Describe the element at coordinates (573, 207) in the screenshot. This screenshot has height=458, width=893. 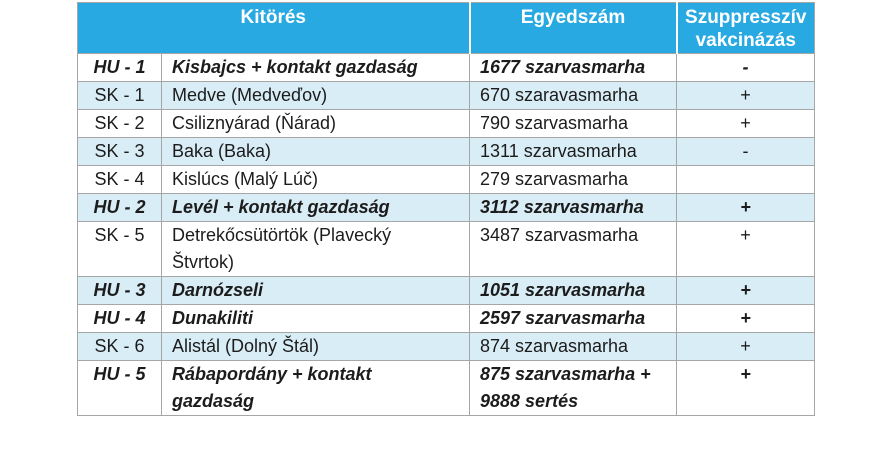
I see `cell-count: 3112 szarvasmarha` at that location.